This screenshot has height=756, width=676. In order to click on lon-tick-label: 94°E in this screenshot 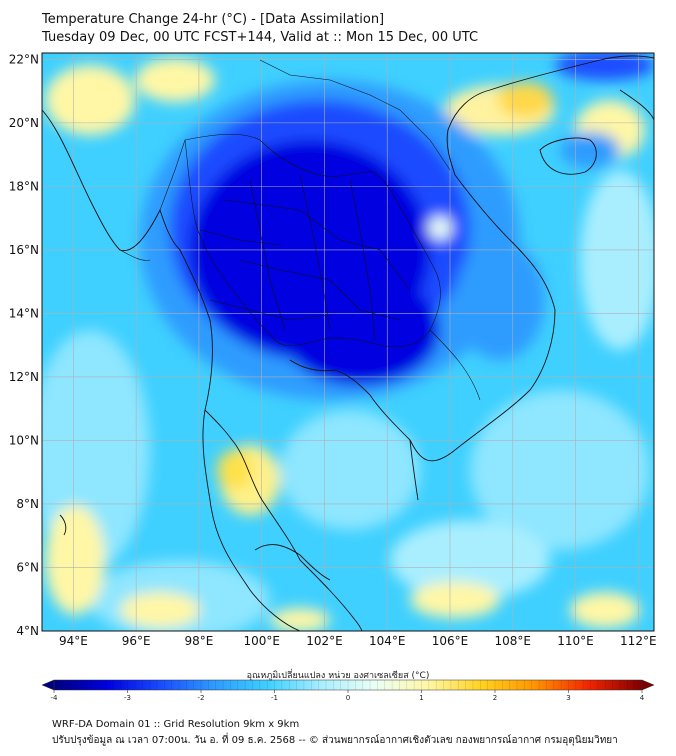, I will do `click(73, 641)`.